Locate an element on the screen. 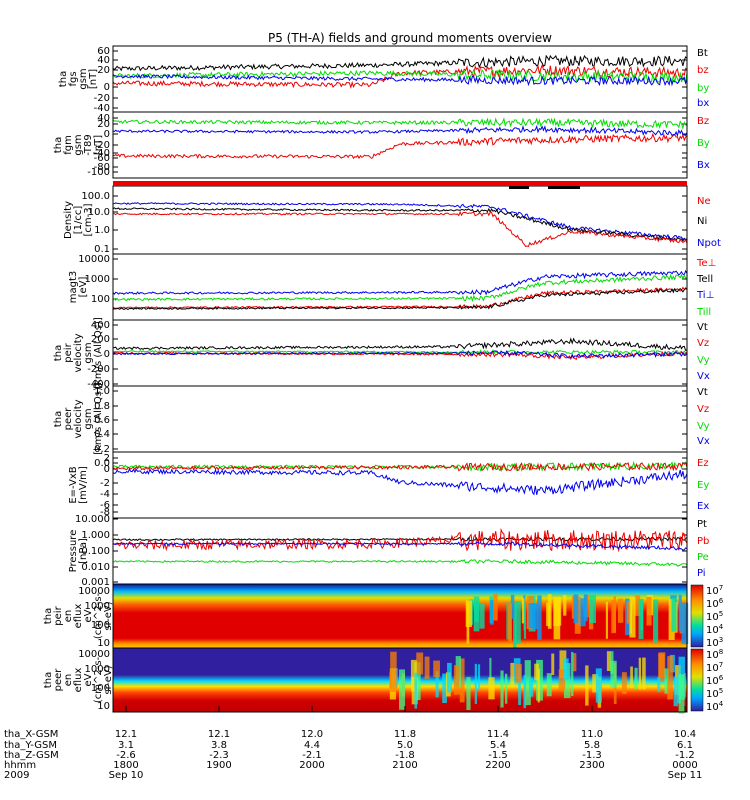  date-end-label: Sep 11 is located at coordinates (685, 775).